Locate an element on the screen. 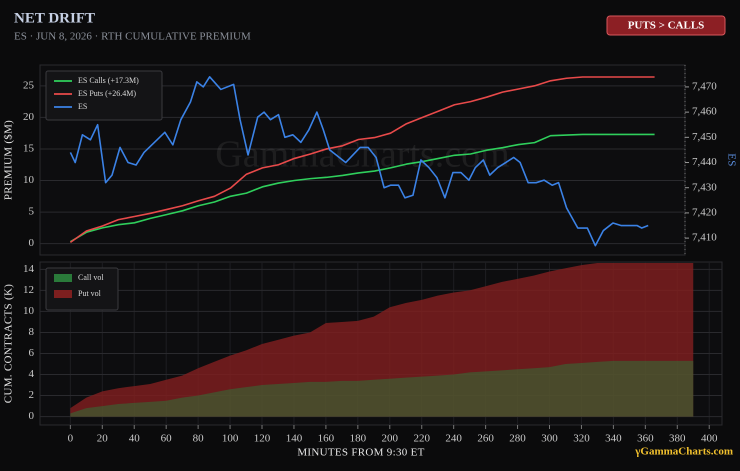 The width and height of the screenshot is (740, 471). x-tick-label: 300 is located at coordinates (549, 439).